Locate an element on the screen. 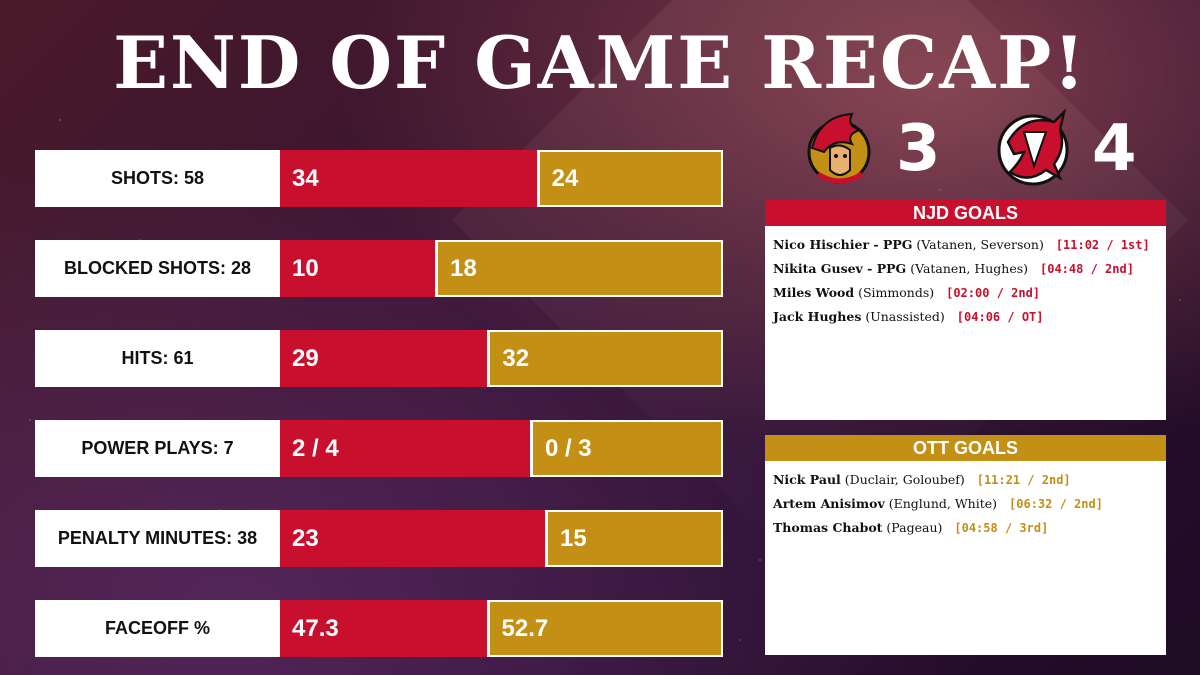  njd-goals-header: NJD GOALS is located at coordinates (965, 213).